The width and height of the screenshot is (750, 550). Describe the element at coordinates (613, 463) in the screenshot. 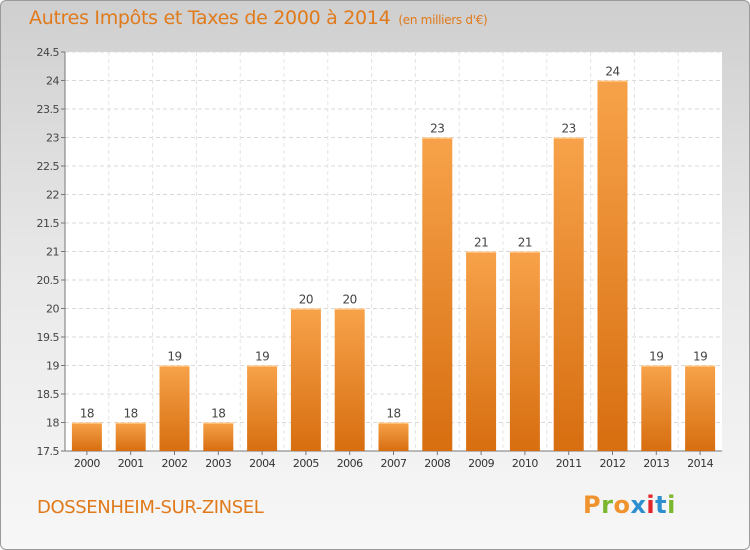

I see `x-tick-label: 2012` at that location.